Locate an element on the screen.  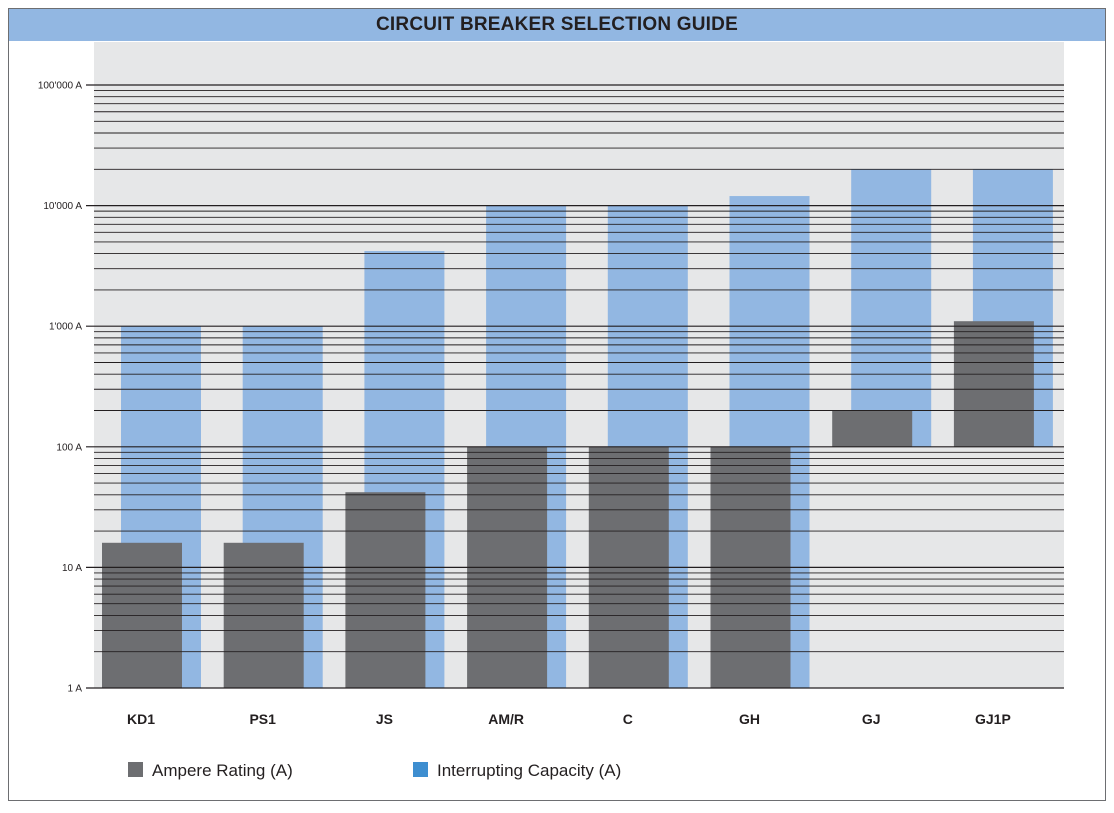
bar-ampere-gj is located at coordinates (872, 428).